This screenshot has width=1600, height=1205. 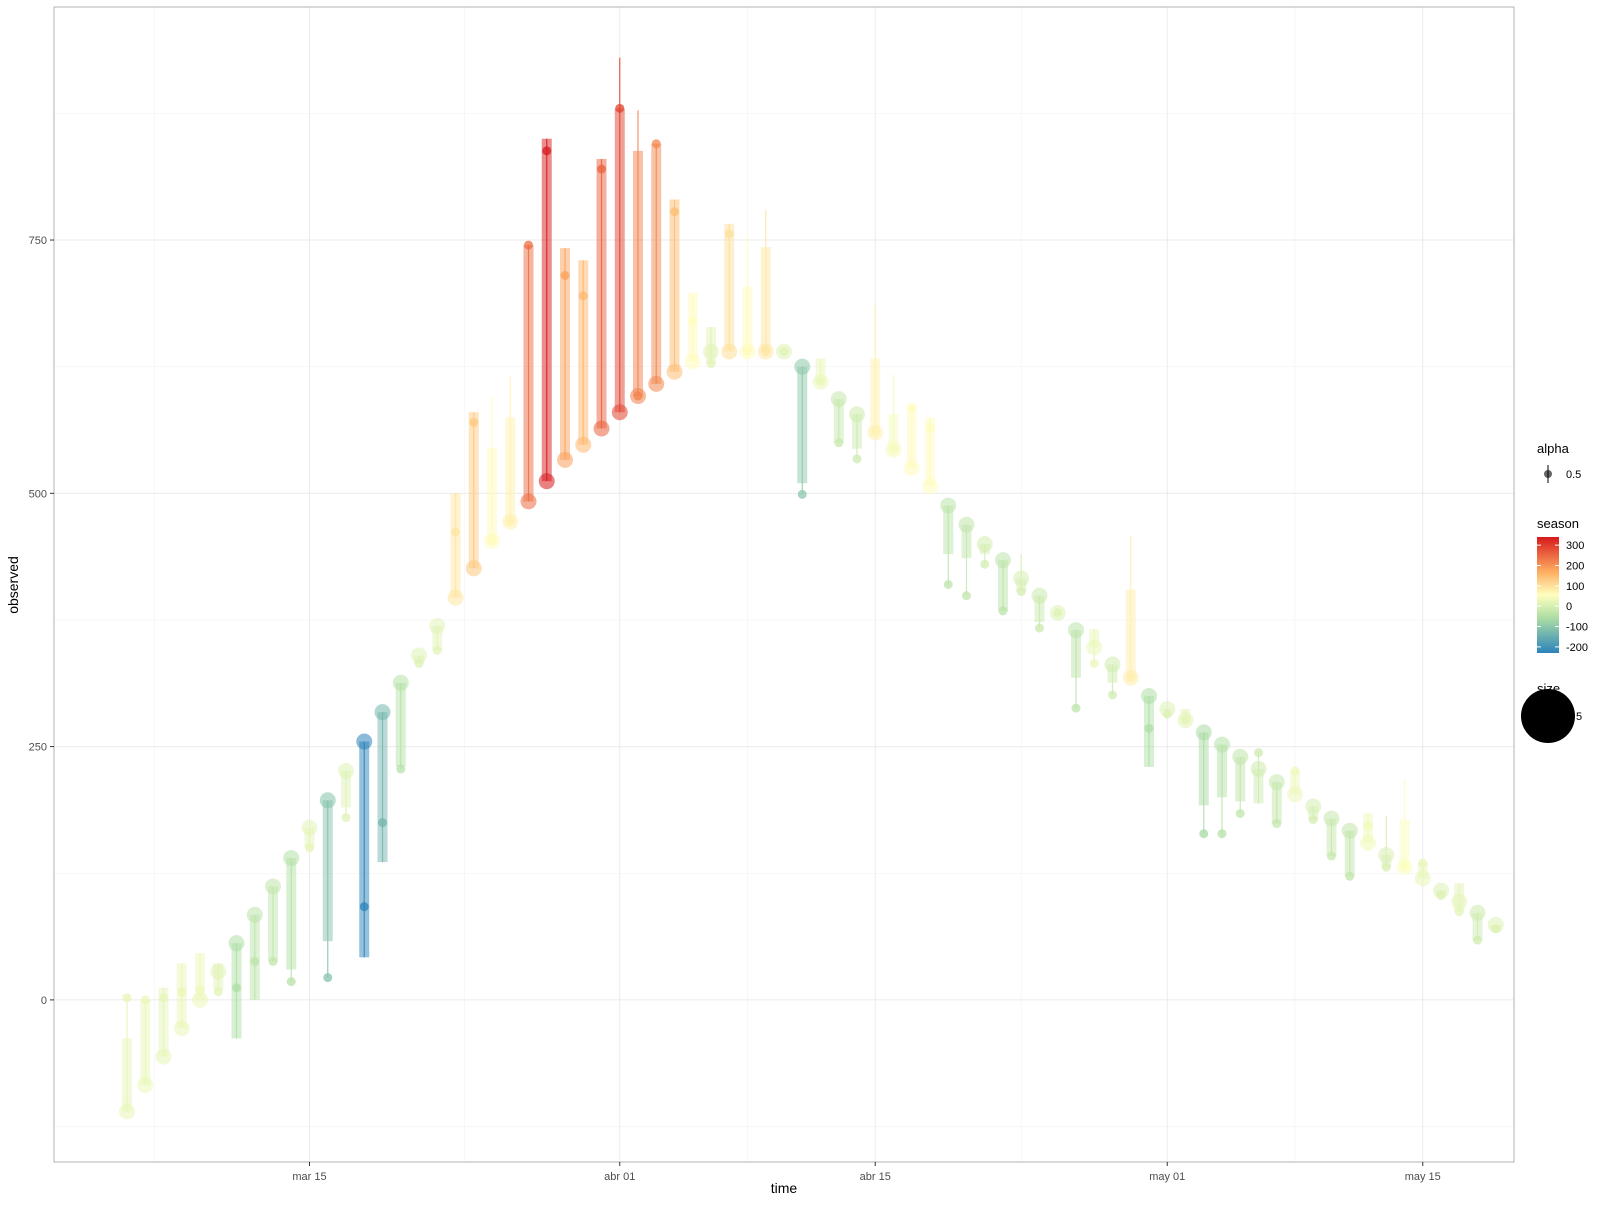 What do you see at coordinates (1562, 585) in the screenshot?
I see `legend-season: season 300 200 100 0 -100 -200` at bounding box center [1562, 585].